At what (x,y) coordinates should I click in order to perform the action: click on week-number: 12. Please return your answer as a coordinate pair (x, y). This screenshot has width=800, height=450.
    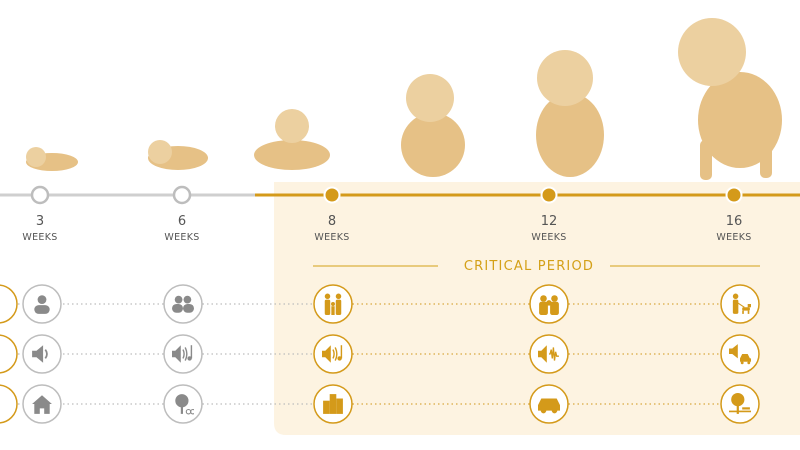
    Looking at the image, I should click on (549, 221).